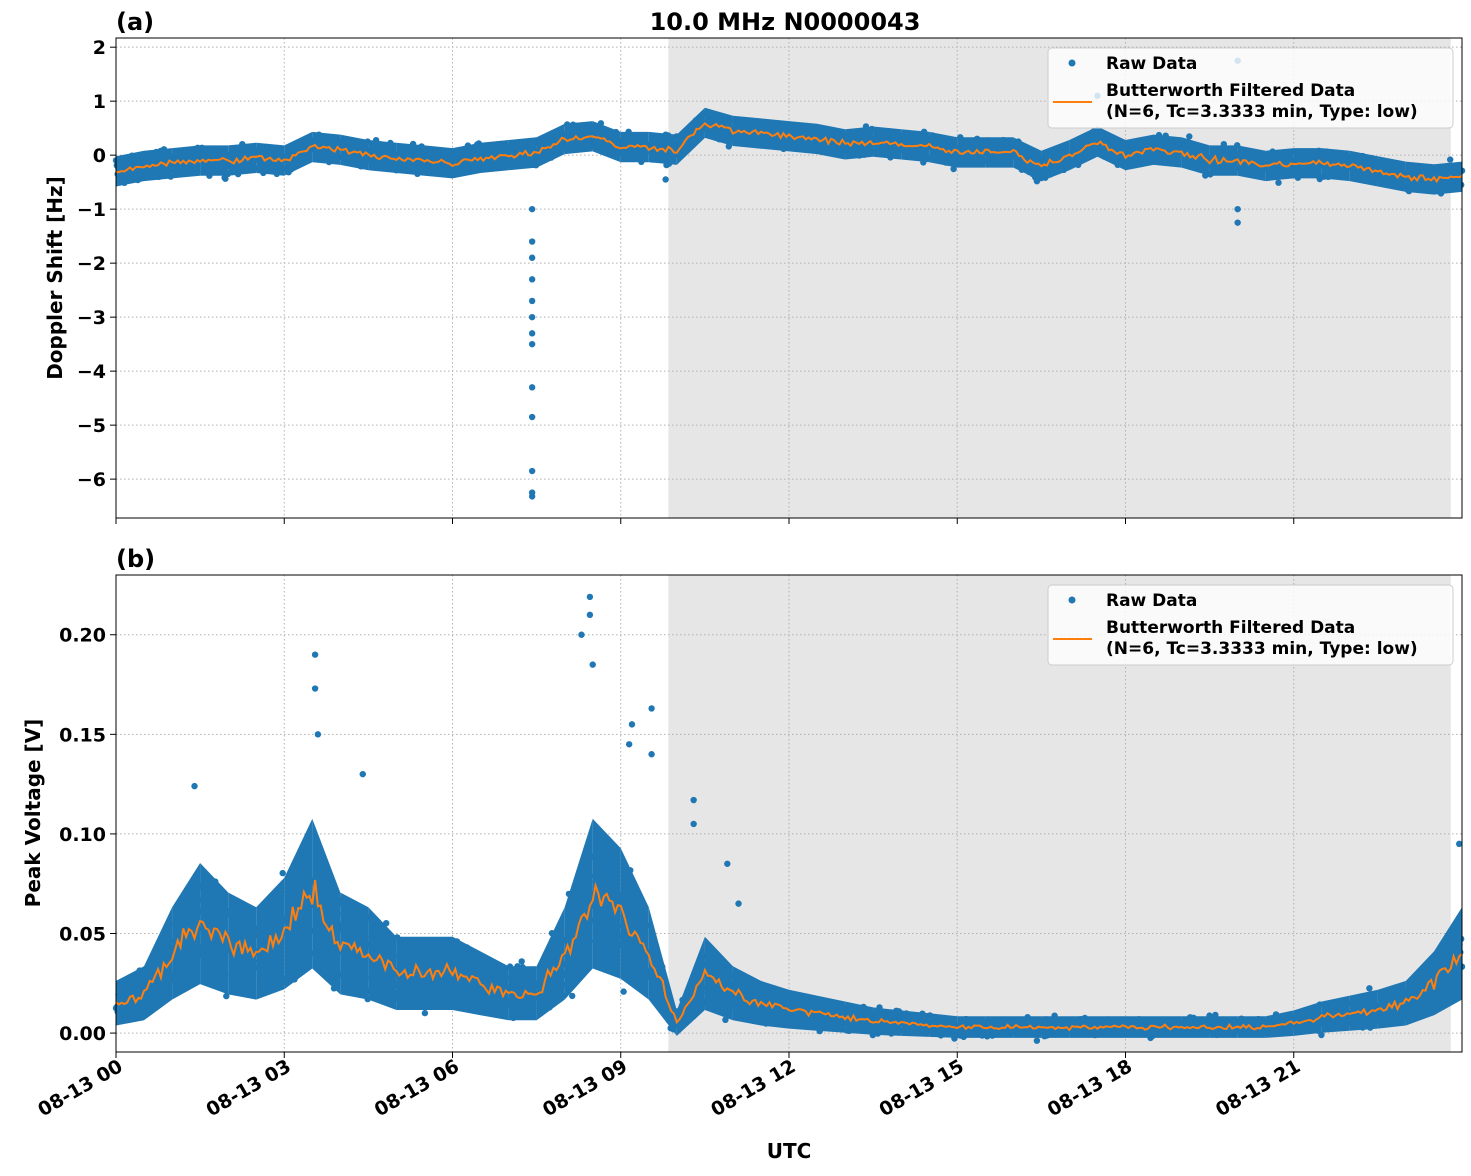 This screenshot has width=1471, height=1176. I want to click on x-axis-label: UTC, so click(789, 1151).